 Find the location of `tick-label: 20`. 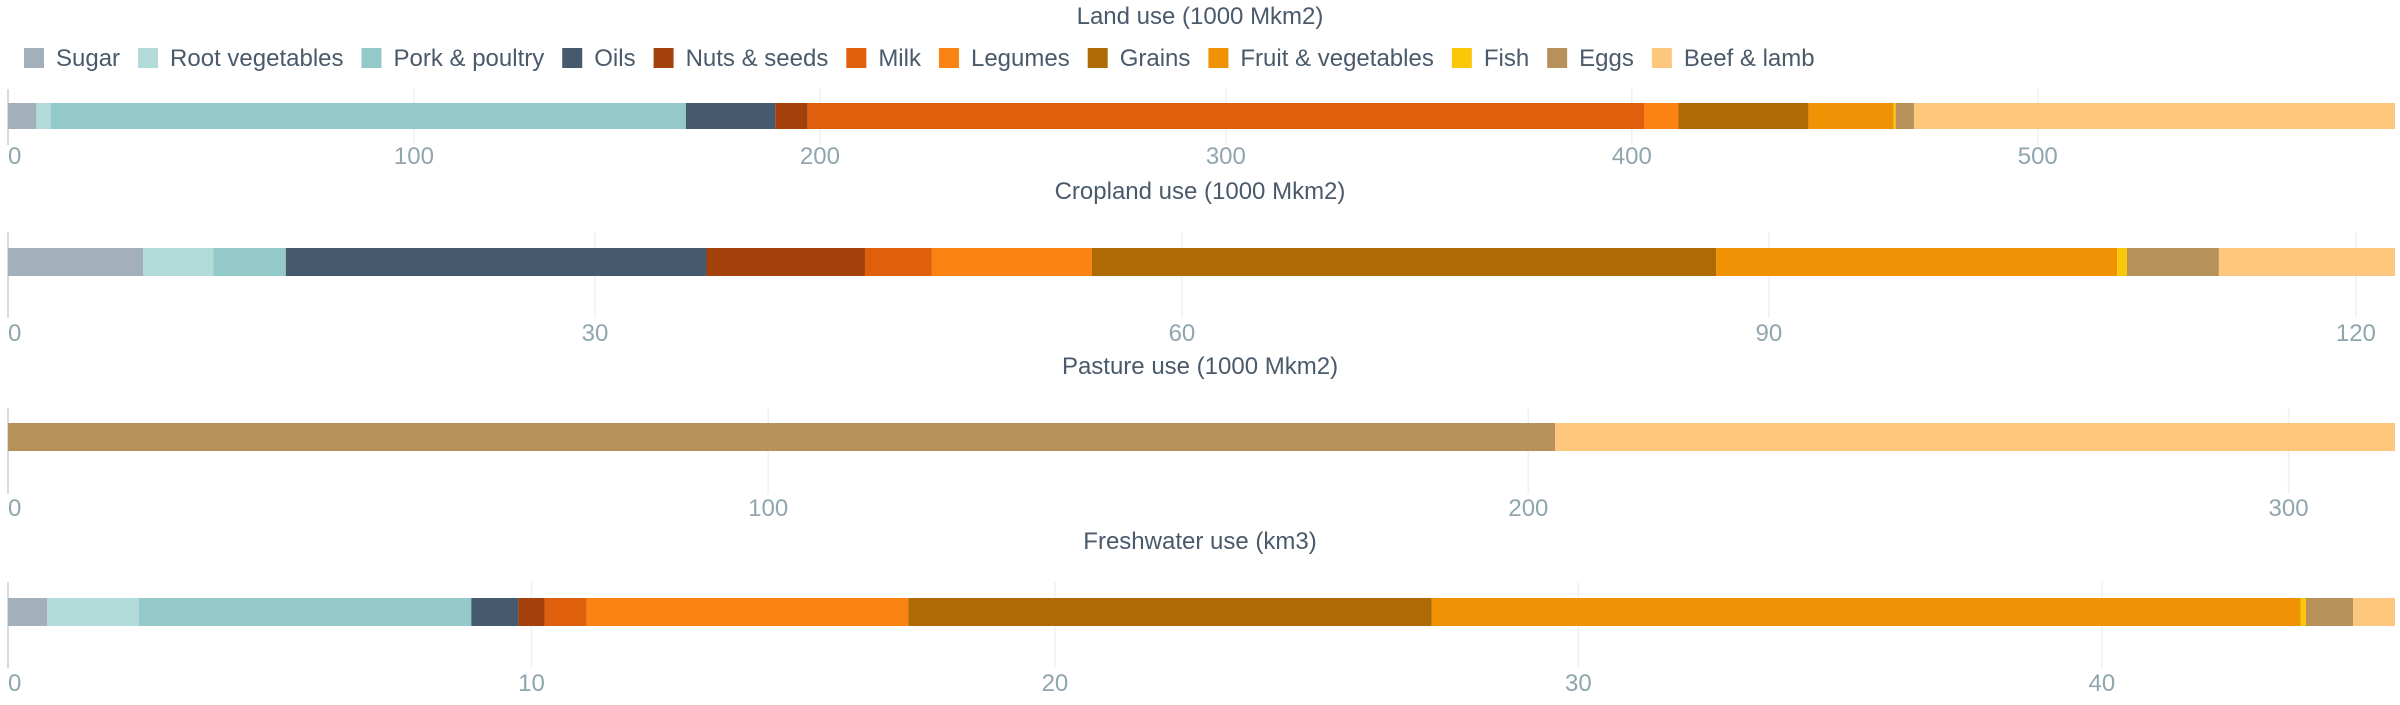

tick-label: 20 is located at coordinates (1055, 683).